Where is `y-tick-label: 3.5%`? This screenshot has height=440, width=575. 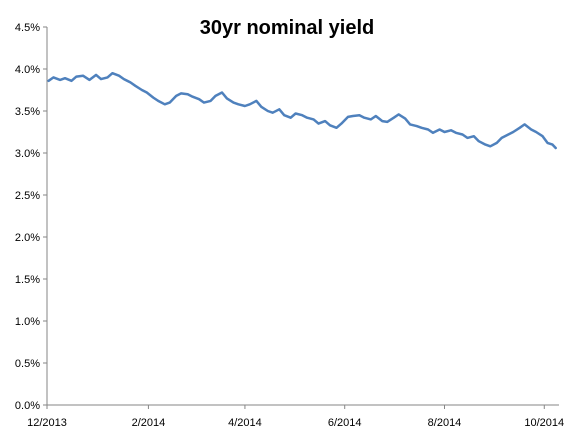
y-tick-label: 3.5% is located at coordinates (27, 112).